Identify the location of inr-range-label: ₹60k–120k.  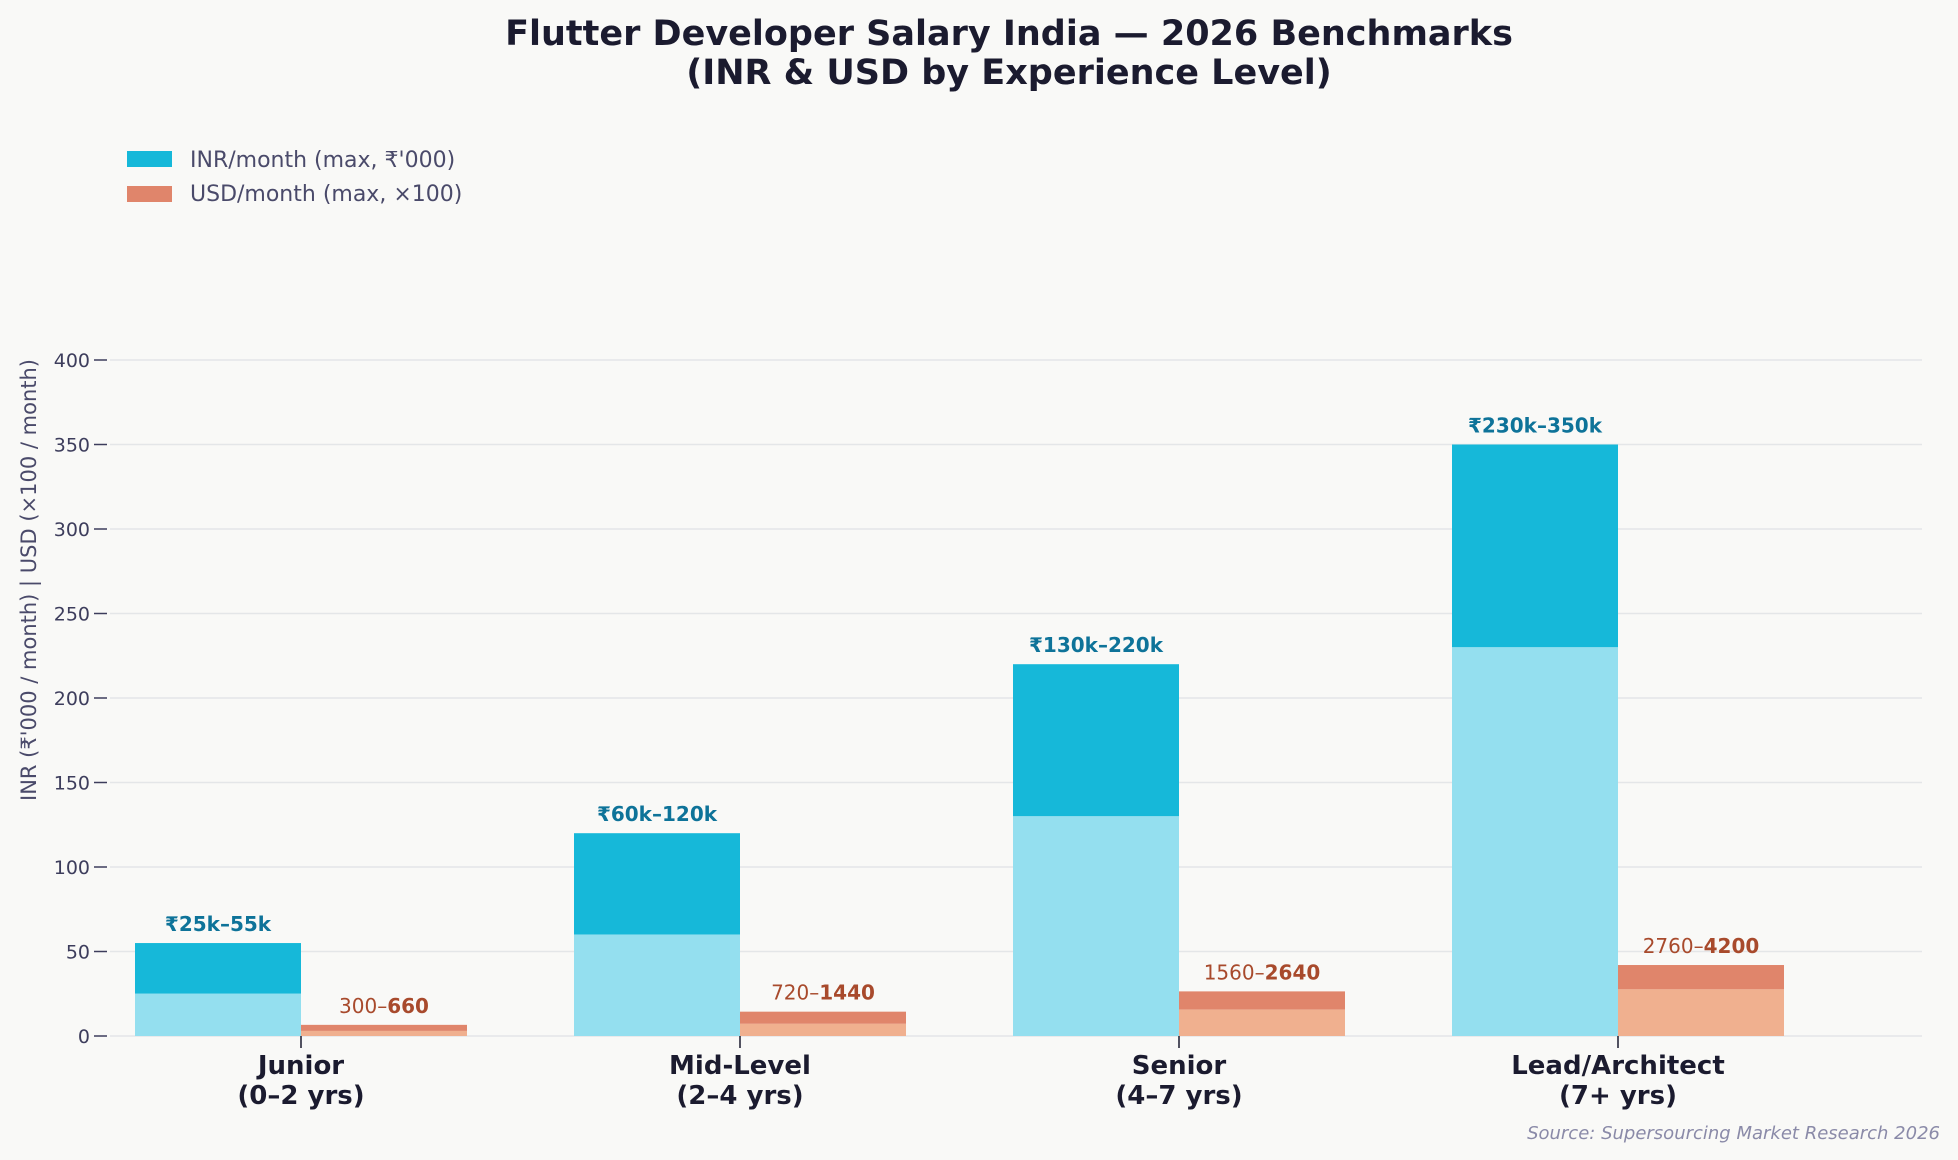
(657, 814).